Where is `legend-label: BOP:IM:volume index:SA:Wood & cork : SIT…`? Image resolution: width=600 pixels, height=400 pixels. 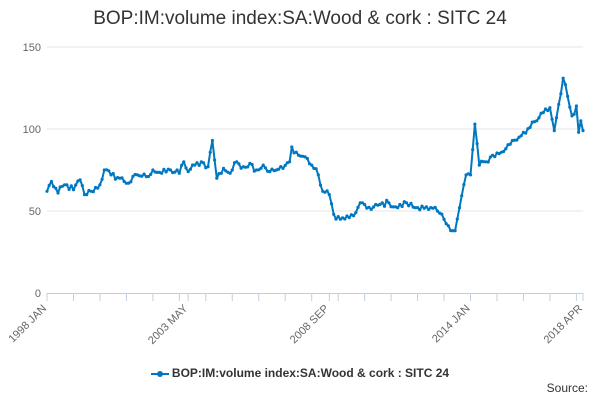 legend-label: BOP:IM:volume index:SA:Wood & cork : SIT… is located at coordinates (310, 373).